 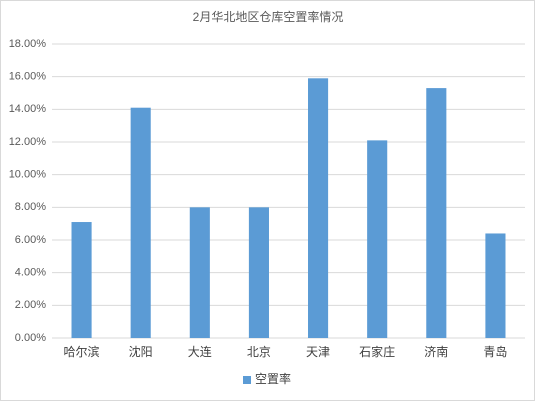 What do you see at coordinates (247, 380) in the screenshot?
I see `legend-swatch` at bounding box center [247, 380].